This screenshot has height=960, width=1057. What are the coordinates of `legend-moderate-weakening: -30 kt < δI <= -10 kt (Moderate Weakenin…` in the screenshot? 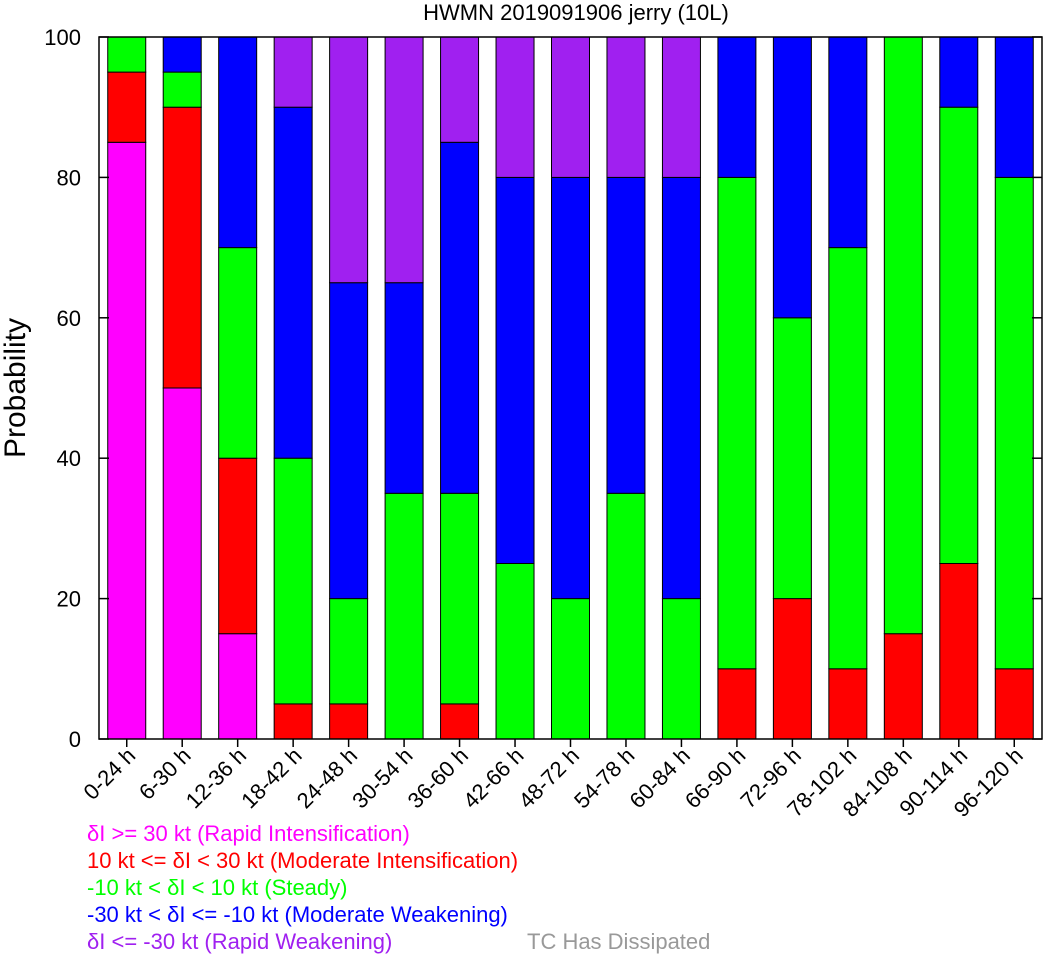 It's located at (297, 915).